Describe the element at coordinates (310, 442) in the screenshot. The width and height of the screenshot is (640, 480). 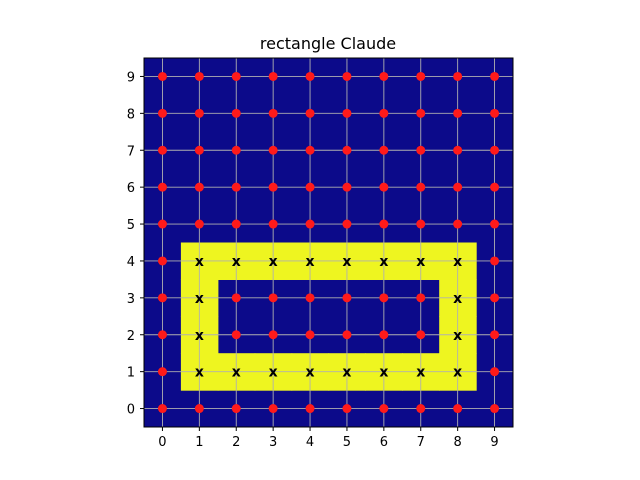
I see `x-tick-label: 4` at that location.